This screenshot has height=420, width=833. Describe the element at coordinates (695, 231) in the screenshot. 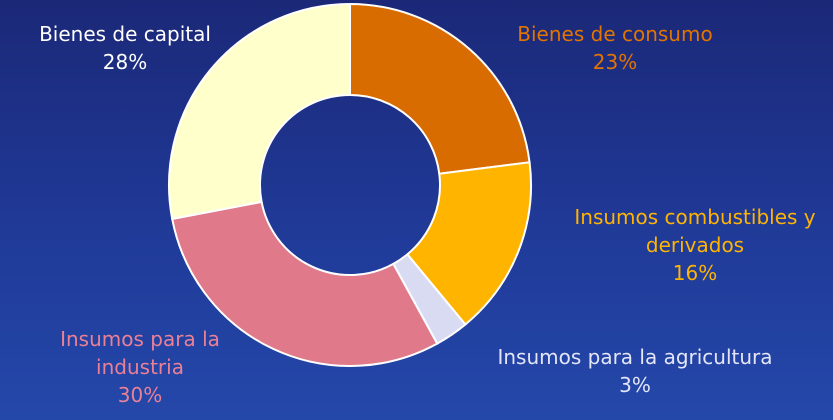

I see `category-name: Insumos combustibles y derivados` at that location.